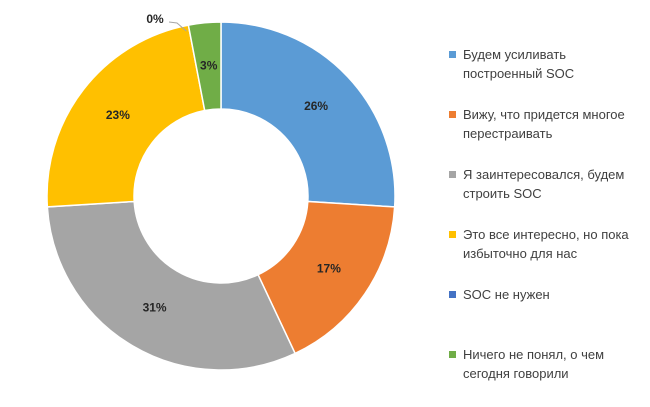 The image size is (650, 407). Describe the element at coordinates (534, 364) in the screenshot. I see `legend-label: Ничего не понял, о чем сегодня говорили` at that location.